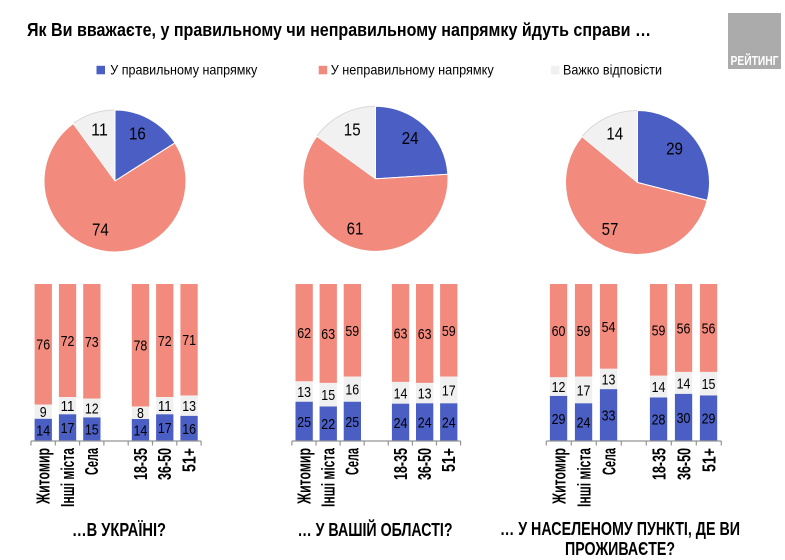  I want to click on svg-text: 76, so click(43, 345).